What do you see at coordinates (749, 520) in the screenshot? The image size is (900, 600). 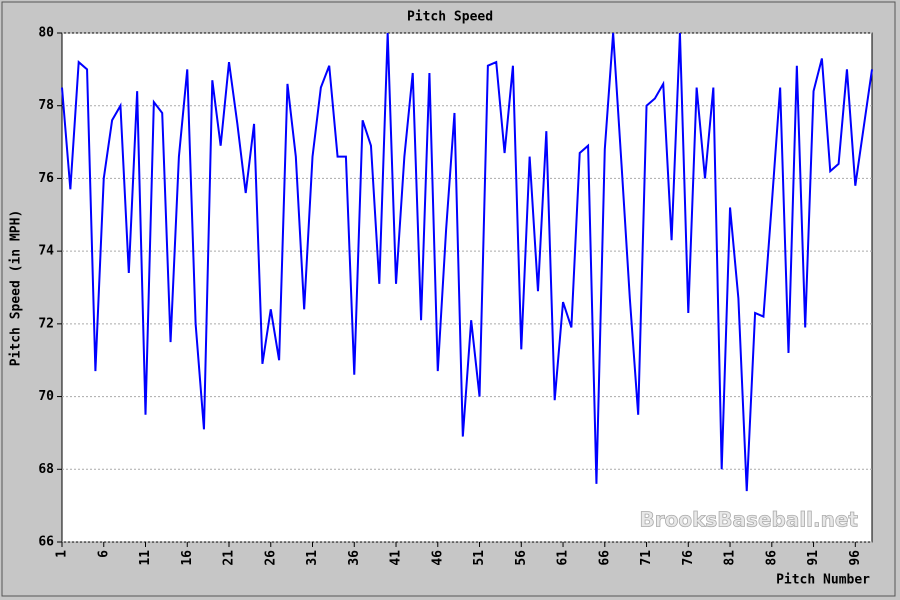 I see `watermark: BrooksBaseball.net` at bounding box center [749, 520].